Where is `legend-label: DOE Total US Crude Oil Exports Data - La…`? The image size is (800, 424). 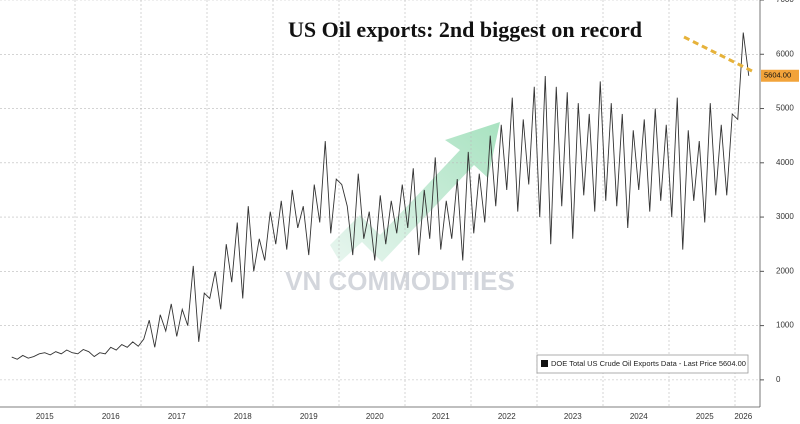
legend-label: DOE Total US Crude Oil Exports Data - La… is located at coordinates (648, 363).